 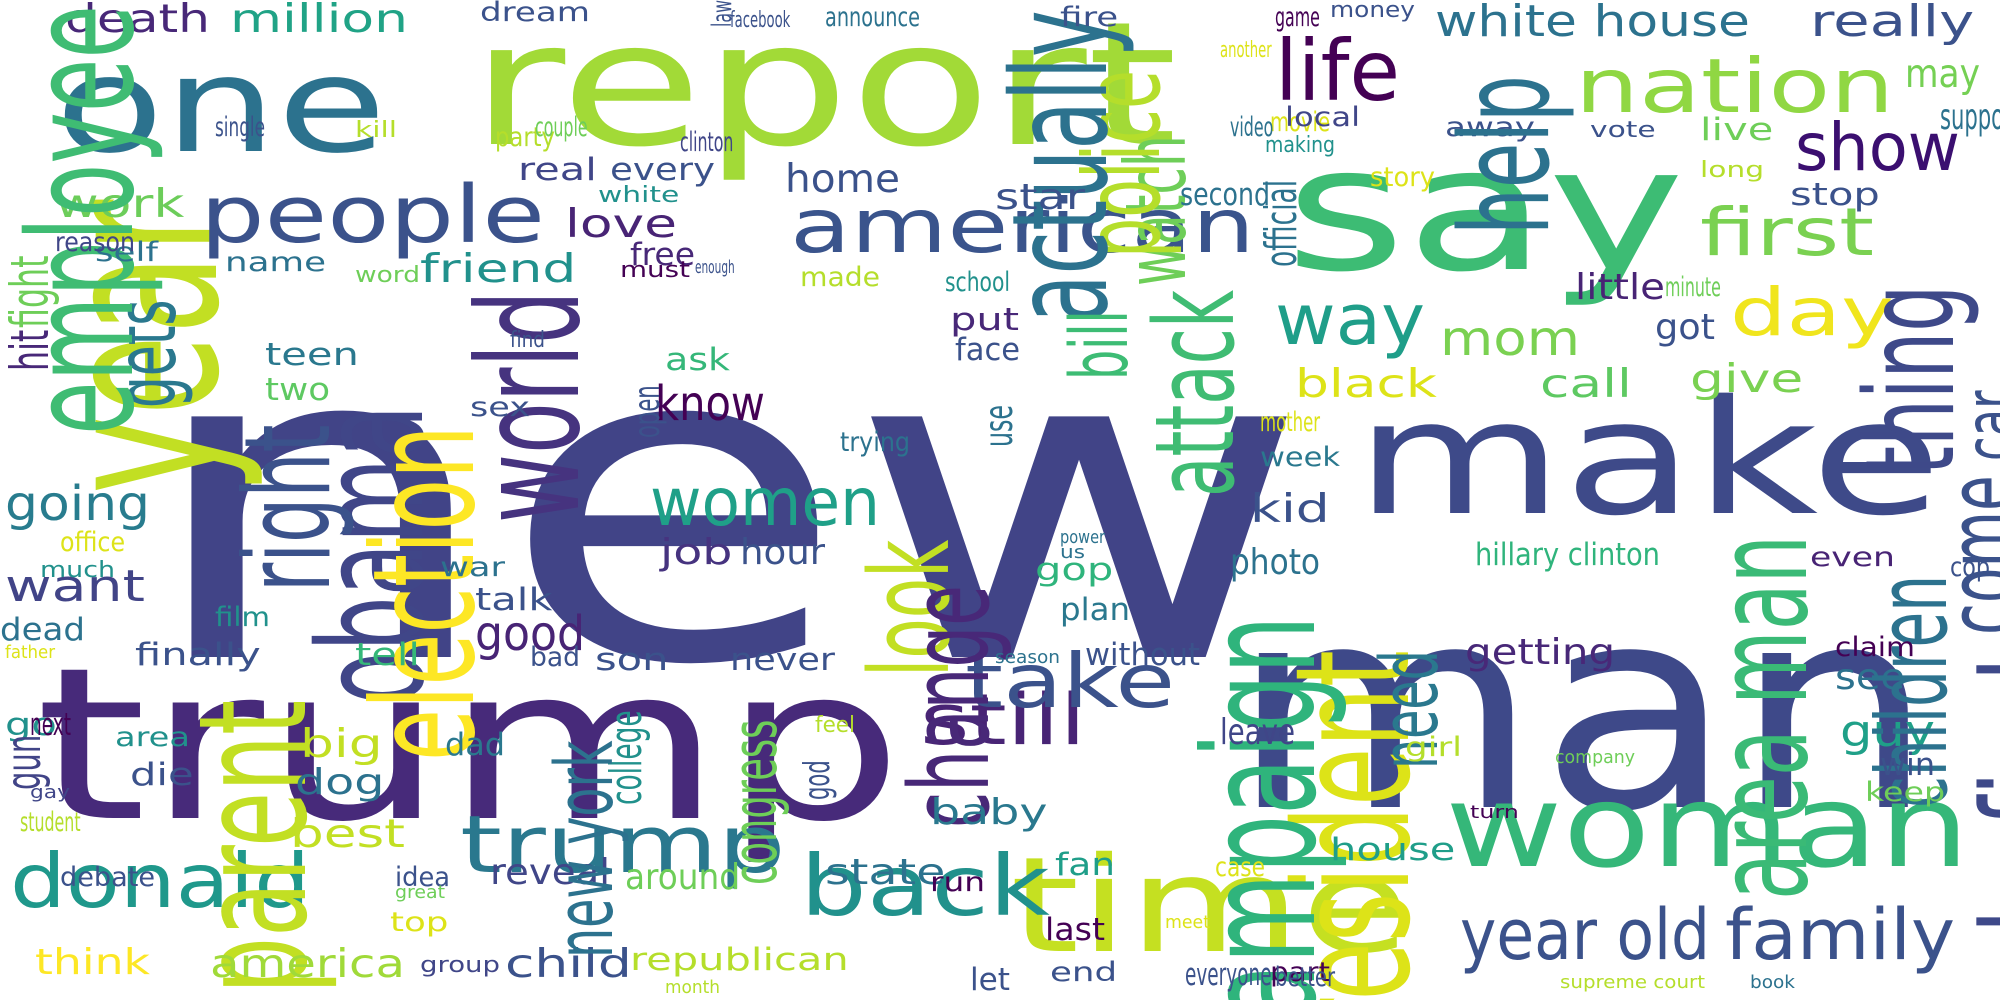 What do you see at coordinates (1290, 509) in the screenshot?
I see `word-cloud-word: kid` at bounding box center [1290, 509].